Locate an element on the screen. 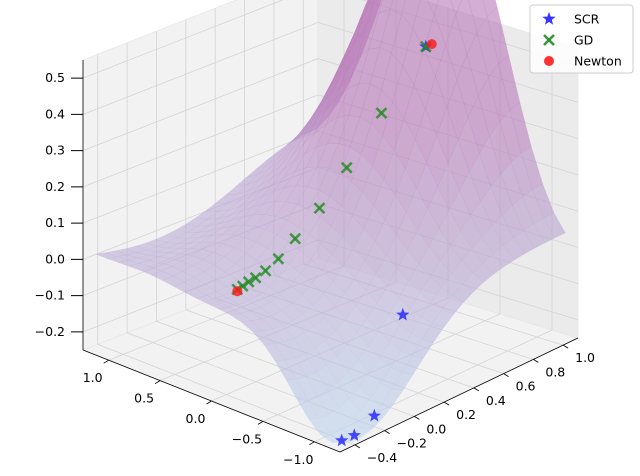 The width and height of the screenshot is (640, 476). newton-point is located at coordinates (431, 44).